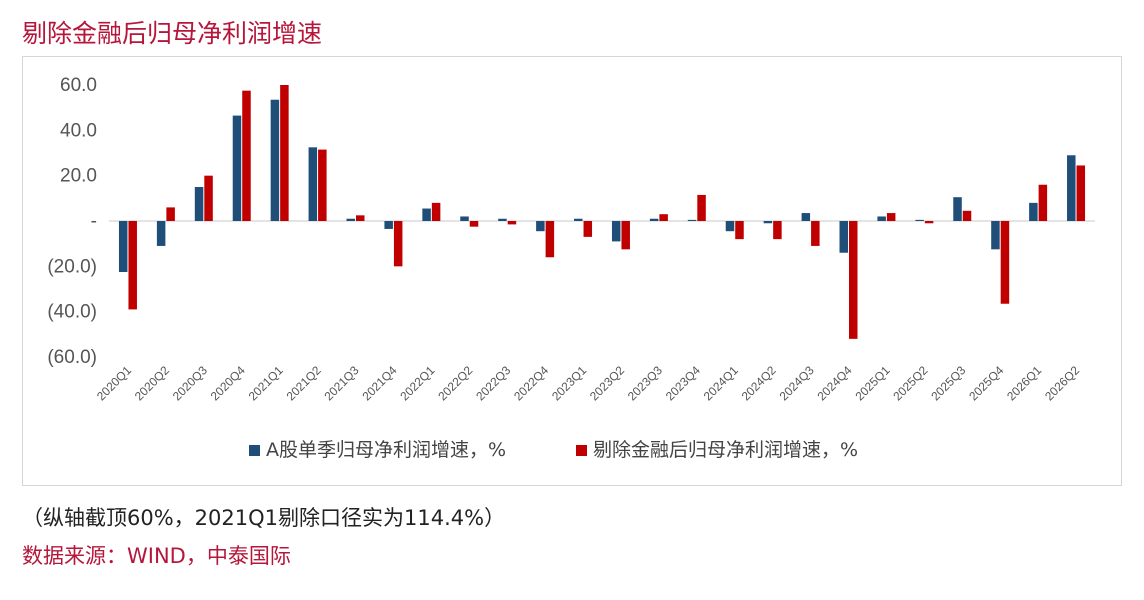 This screenshot has height=600, width=1144. I want to click on x-tick-label: 2020Q2, so click(152, 383).